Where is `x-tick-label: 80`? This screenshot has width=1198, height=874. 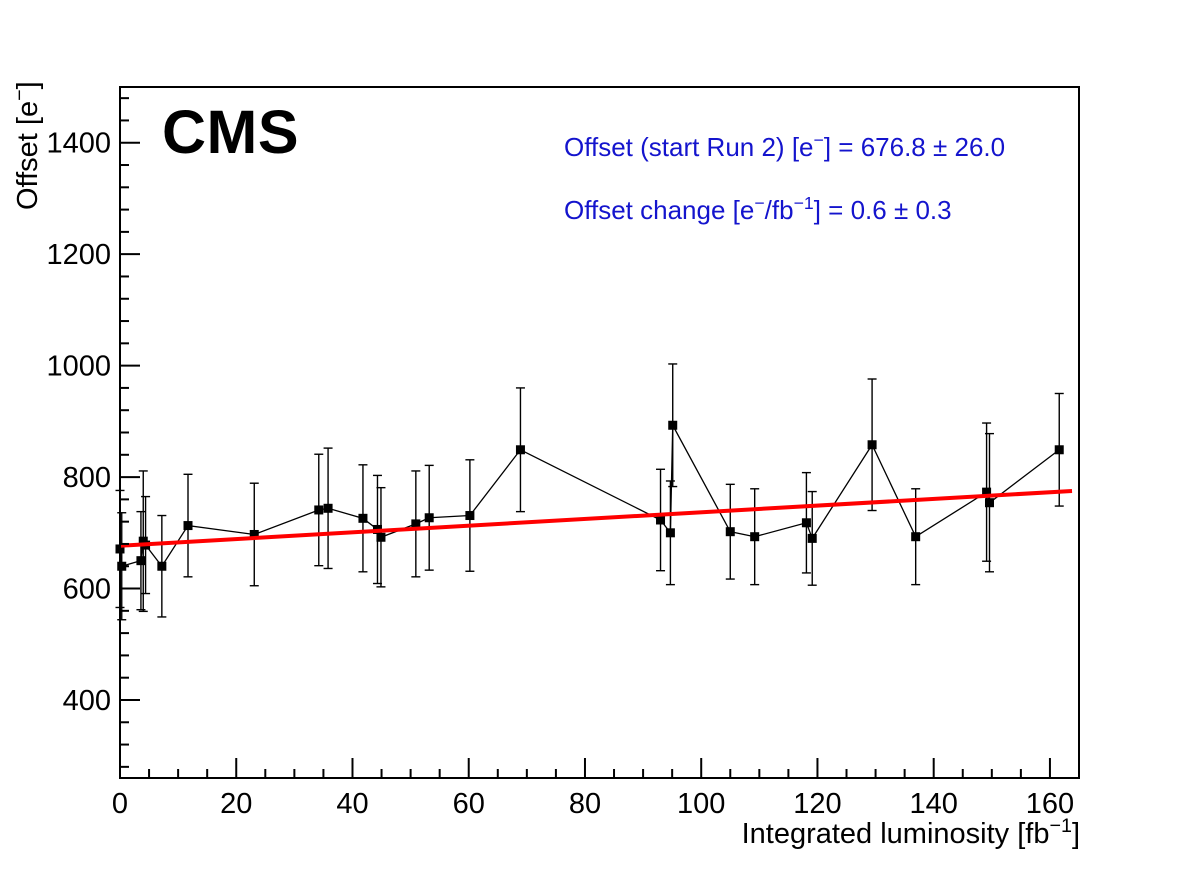
x-tick-label: 80 is located at coordinates (585, 804).